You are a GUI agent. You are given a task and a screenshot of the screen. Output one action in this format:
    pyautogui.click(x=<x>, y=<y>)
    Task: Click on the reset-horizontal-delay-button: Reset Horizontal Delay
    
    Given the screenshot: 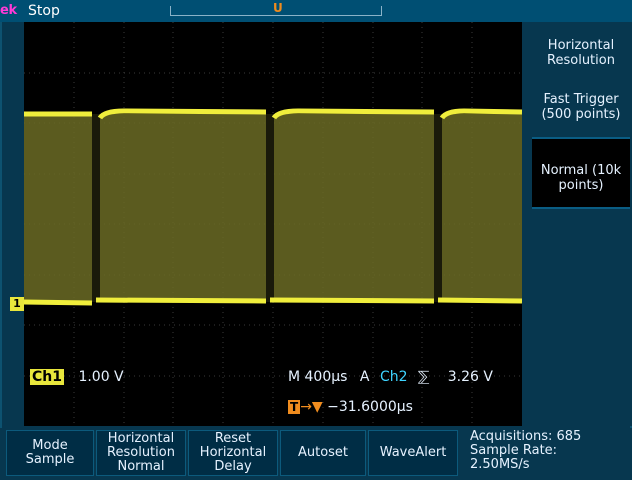 What is the action you would take?
    pyautogui.click(x=233, y=453)
    